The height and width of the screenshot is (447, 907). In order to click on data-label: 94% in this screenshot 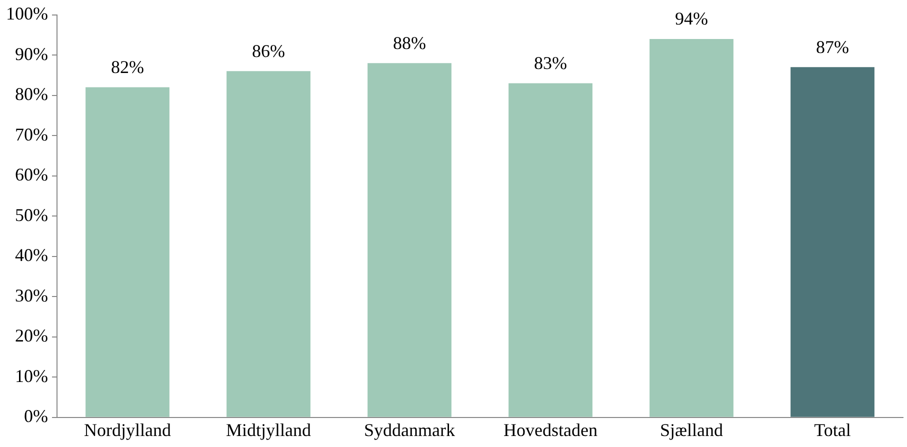, I will do `click(691, 18)`.